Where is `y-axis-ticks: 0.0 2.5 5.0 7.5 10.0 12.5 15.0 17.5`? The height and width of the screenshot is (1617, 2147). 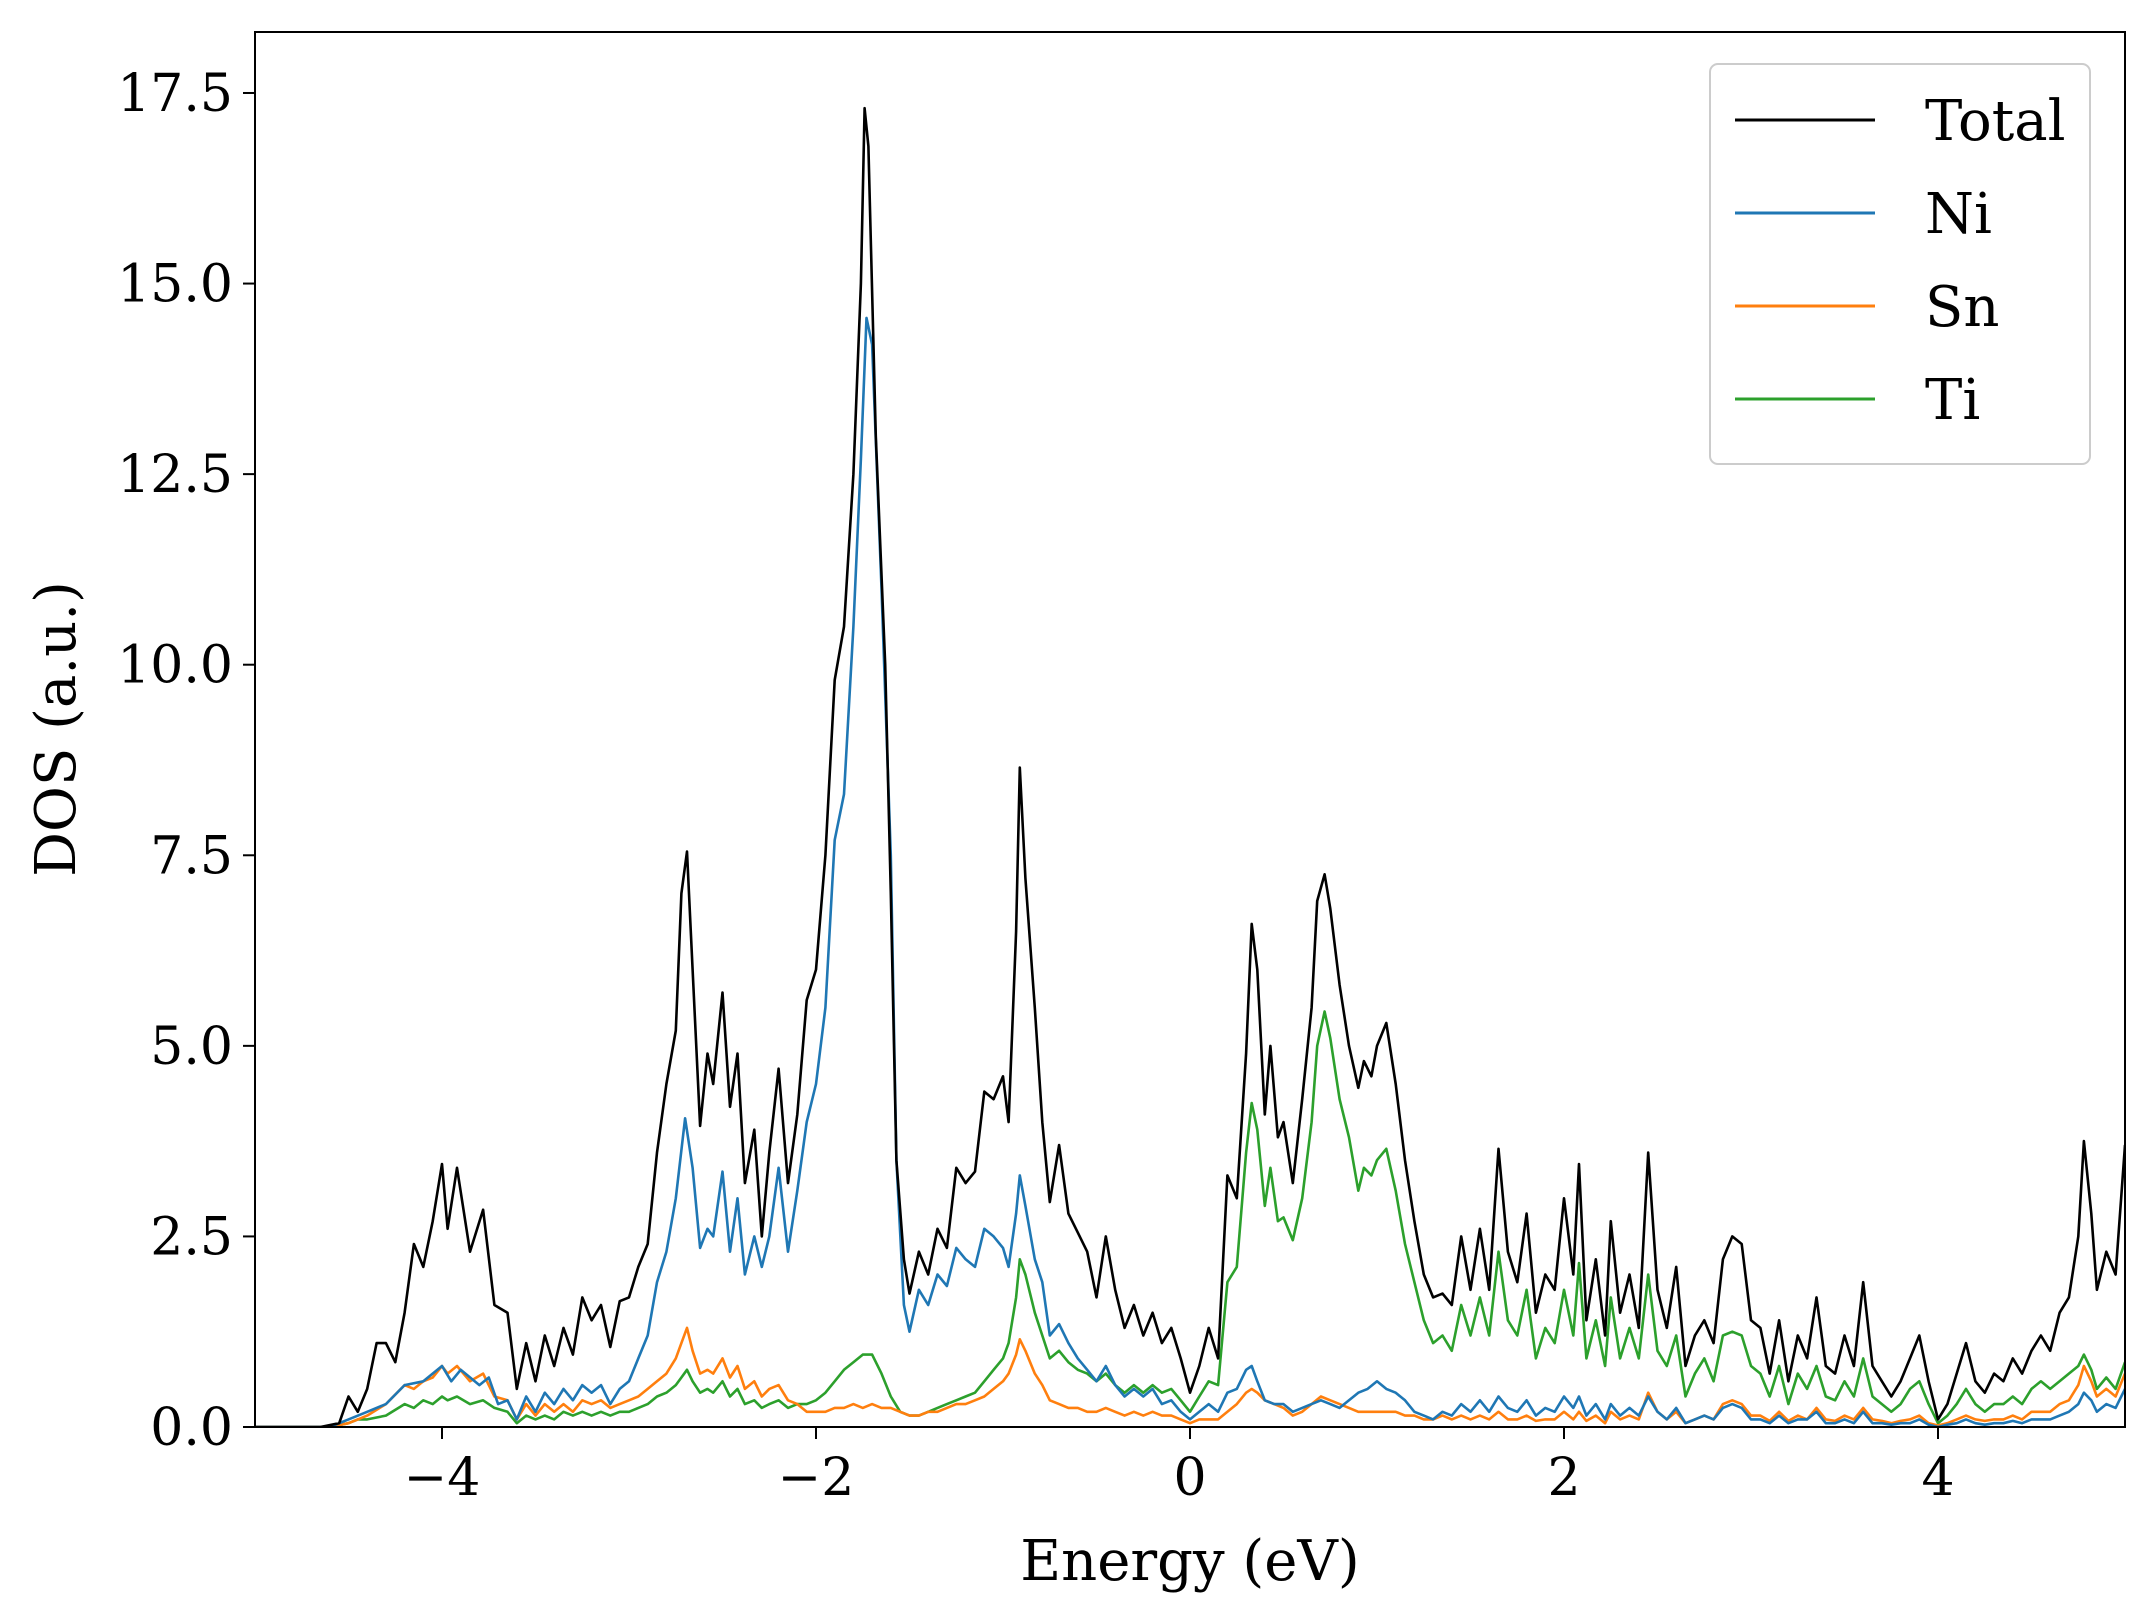
y-axis-ticks: 0.0 2.5 5.0 7.5 10.0 12.5 15.0 17.5 is located at coordinates (186, 761).